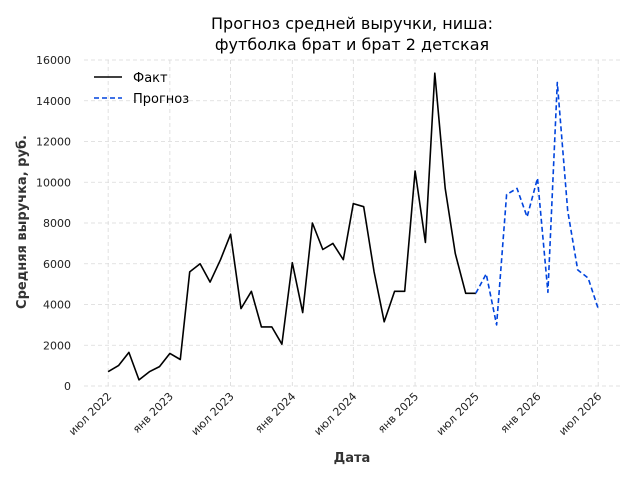  Describe the element at coordinates (352, 458) in the screenshot. I see `x-axis-label: Дата` at that location.